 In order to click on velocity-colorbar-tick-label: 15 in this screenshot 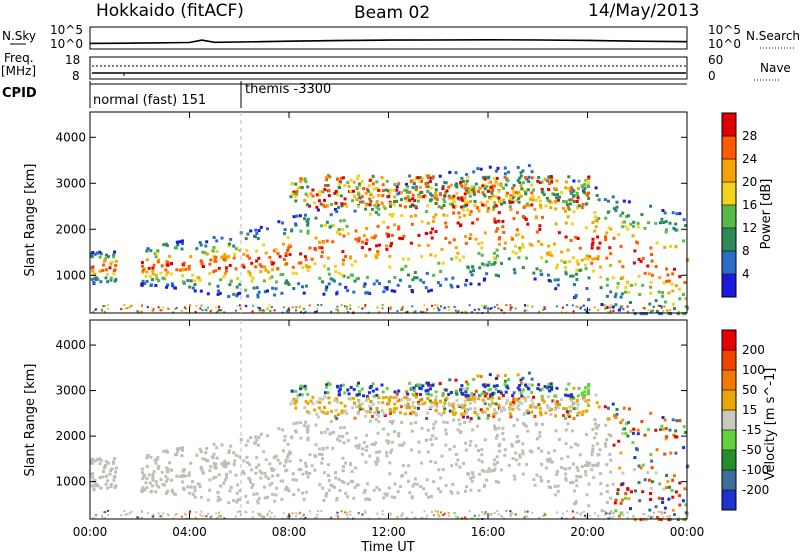, I will do `click(749, 410)`.